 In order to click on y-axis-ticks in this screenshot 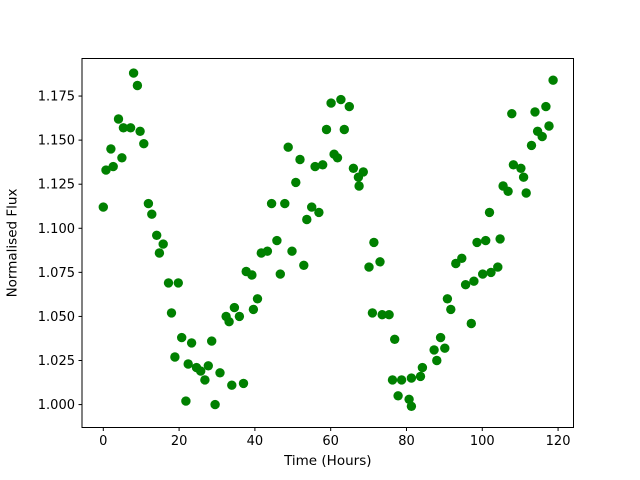, I will do `click(80, 250)`.